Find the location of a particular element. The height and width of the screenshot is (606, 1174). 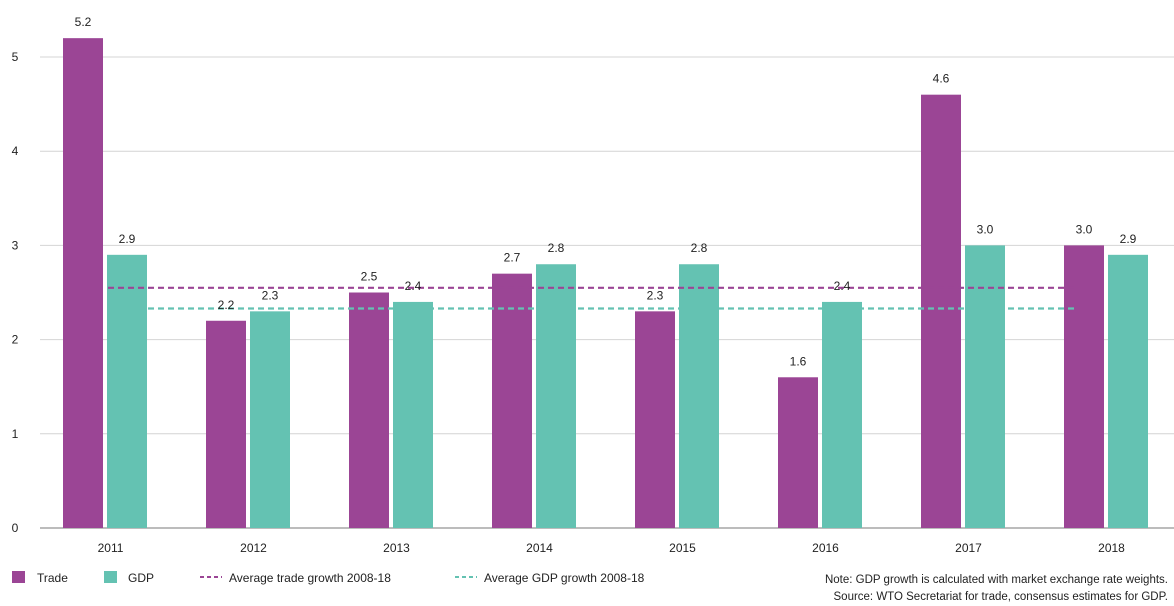

bar-trade-2018 is located at coordinates (1084, 386).